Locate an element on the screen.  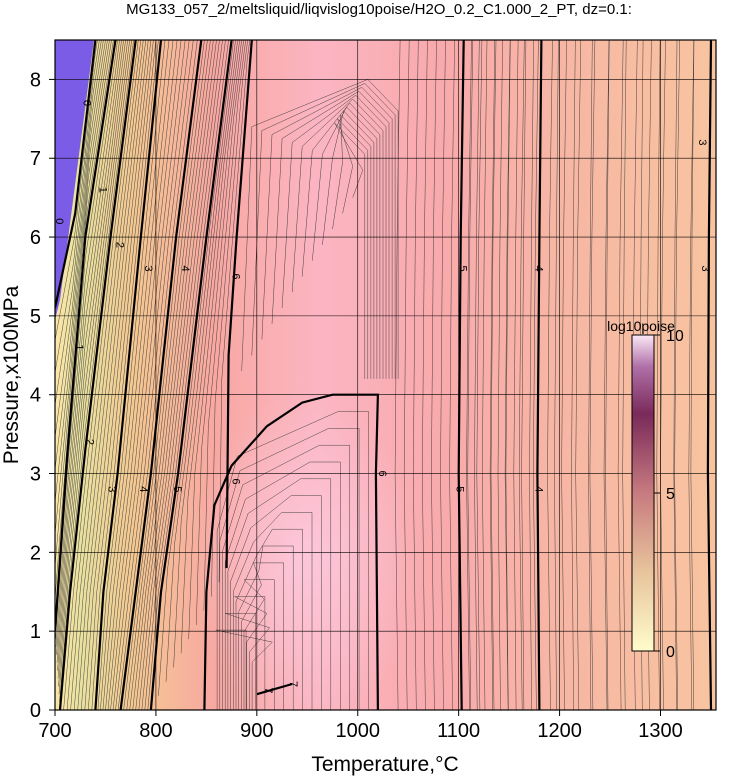
colorbar-tick-label: 10 is located at coordinates (675, 336).